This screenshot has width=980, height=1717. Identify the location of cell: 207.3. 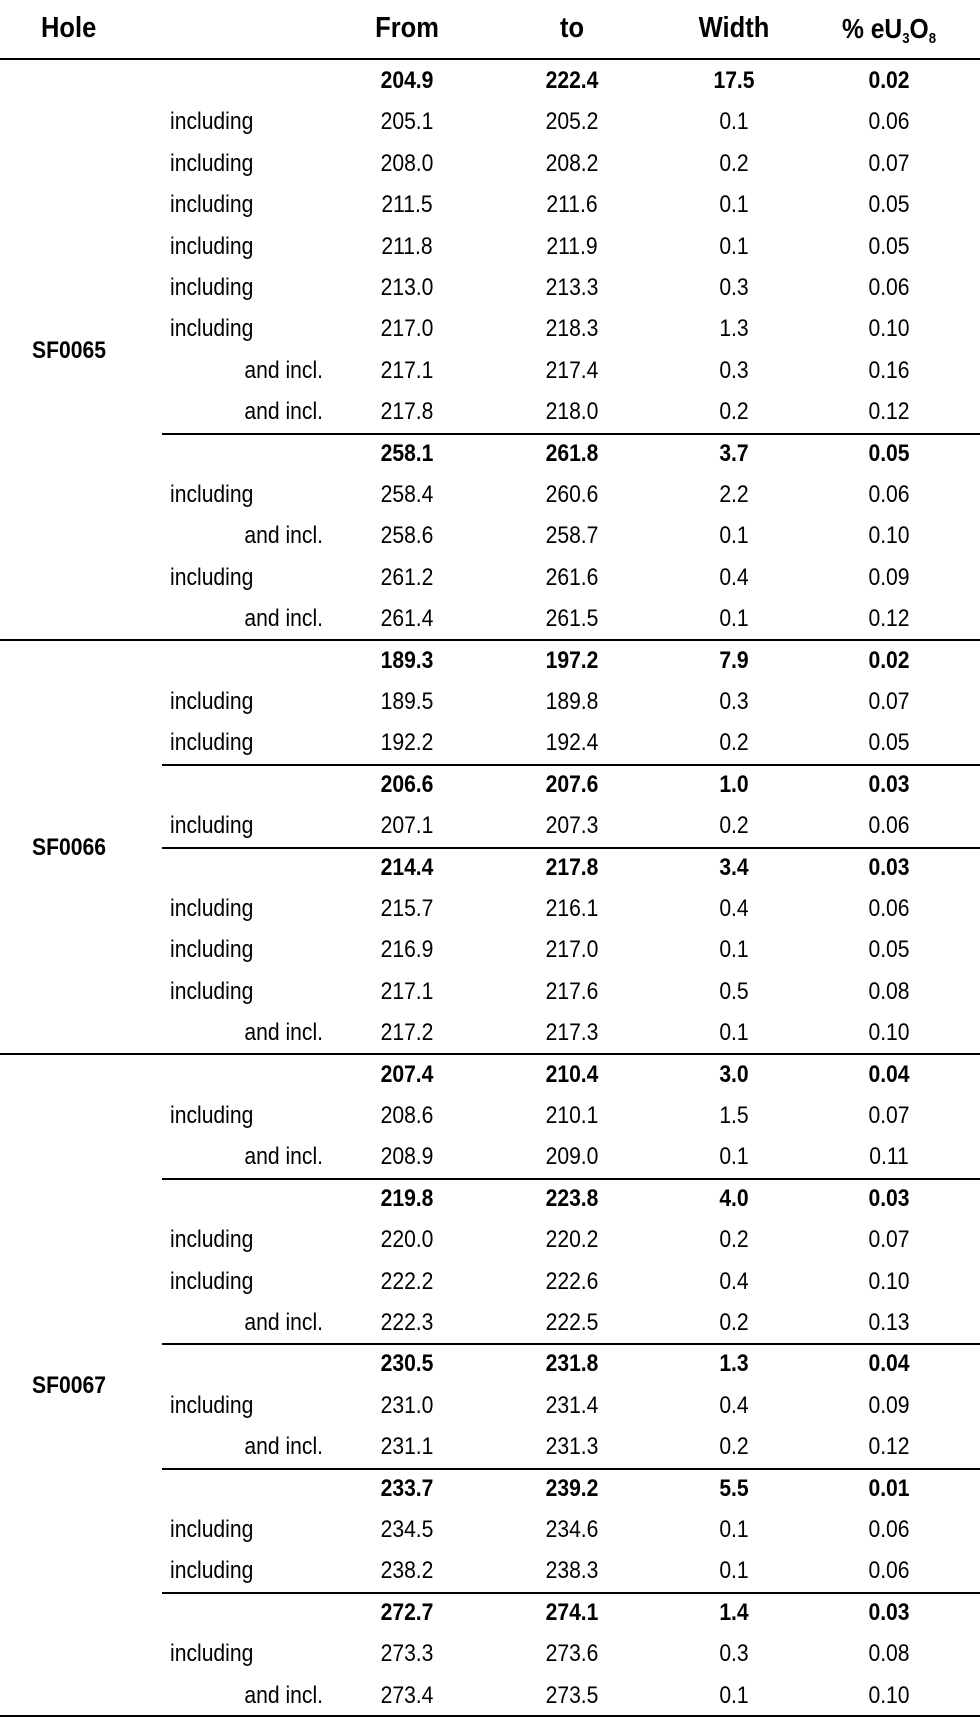
(572, 826).